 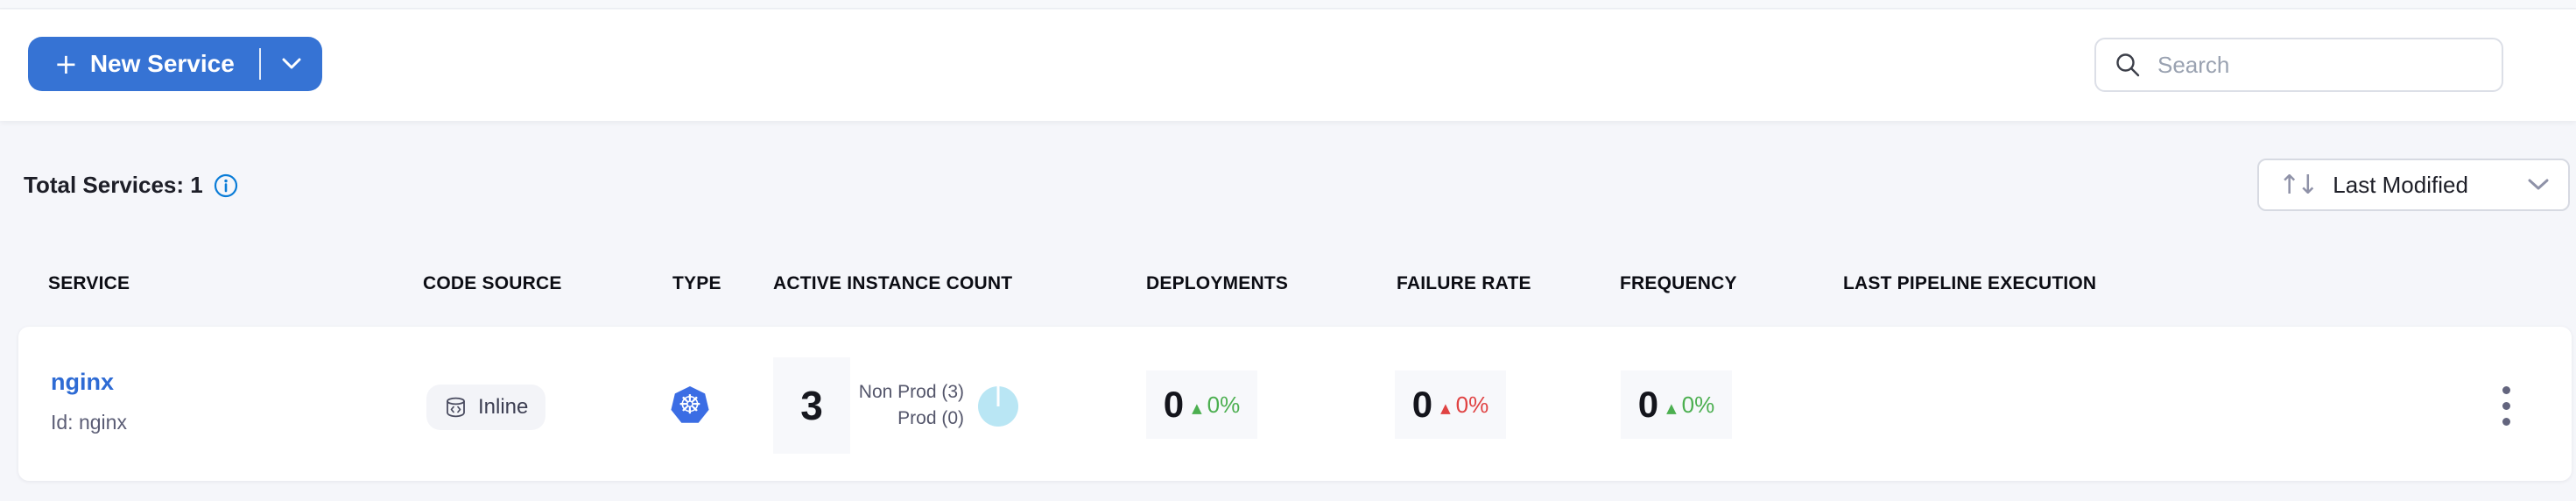 I want to click on total-services-label: Total Services: 1, so click(x=113, y=185).